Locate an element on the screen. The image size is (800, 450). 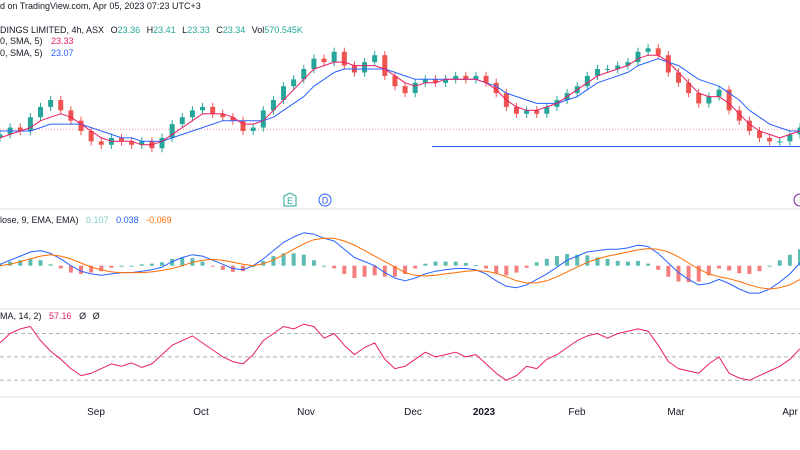
x-tick-label: 2023 is located at coordinates (484, 412).